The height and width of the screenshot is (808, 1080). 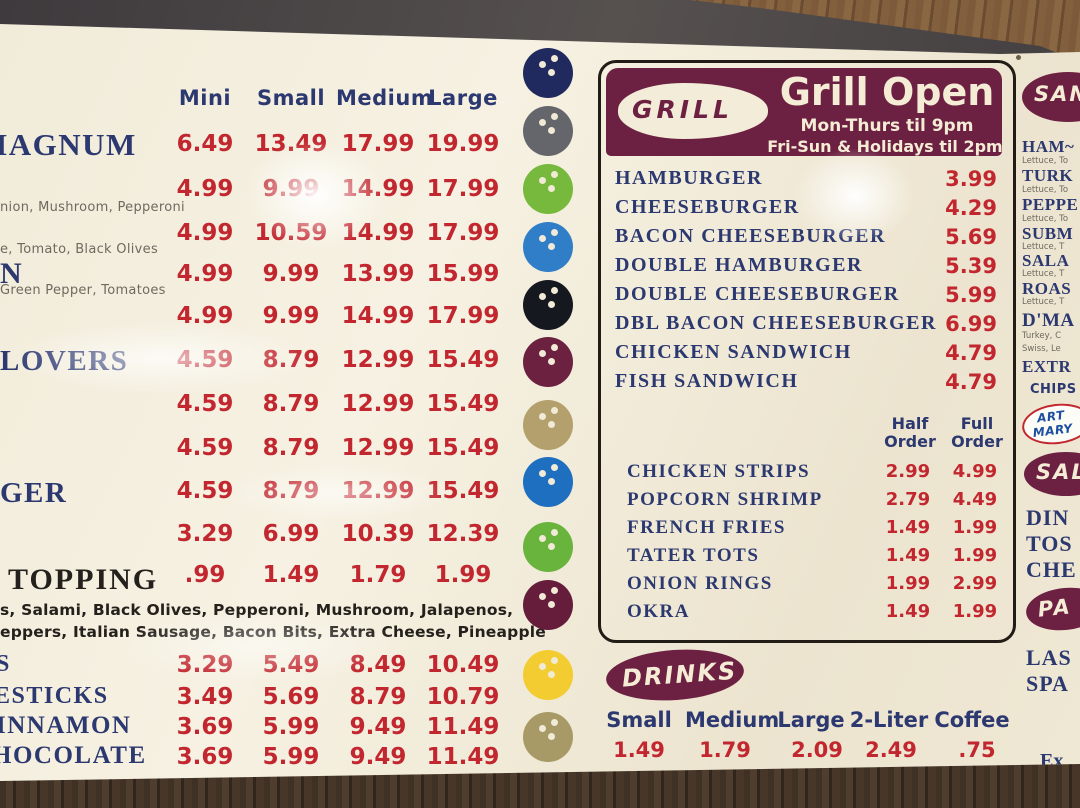 I want to click on price: 11.49, so click(x=463, y=757).